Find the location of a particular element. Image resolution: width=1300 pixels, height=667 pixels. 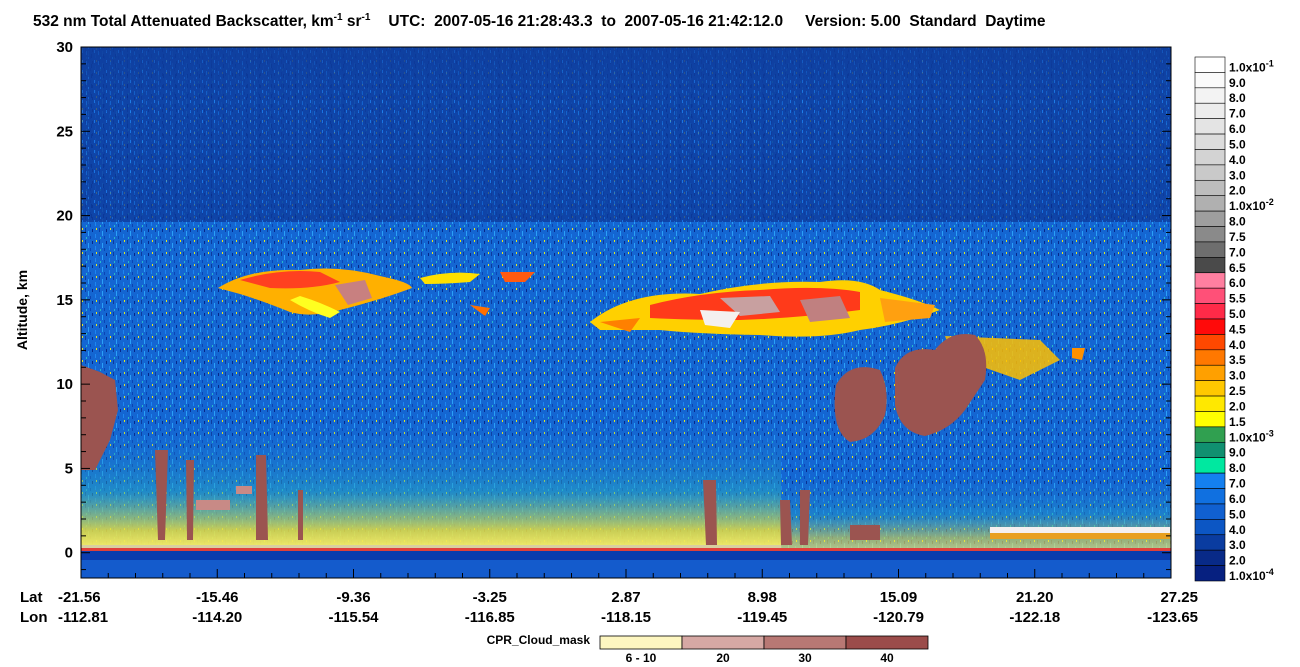

product-label: Standard is located at coordinates (943, 22).